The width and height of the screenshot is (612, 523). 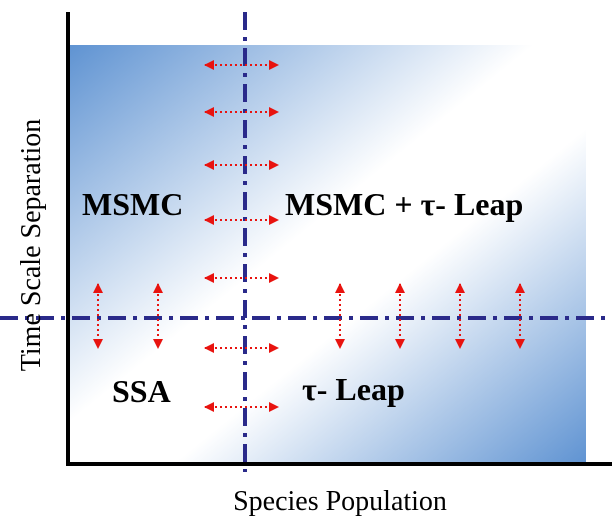 What do you see at coordinates (241, 236) in the screenshot?
I see `horizontal-arrows` at bounding box center [241, 236].